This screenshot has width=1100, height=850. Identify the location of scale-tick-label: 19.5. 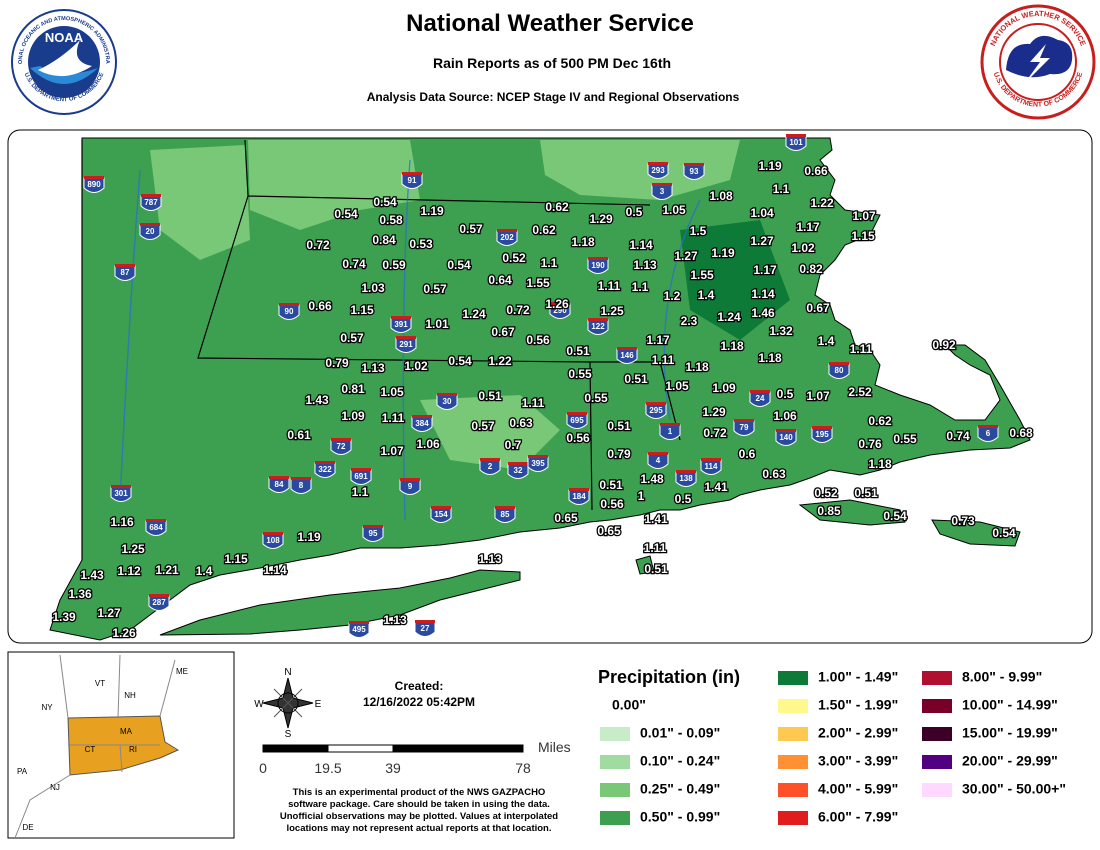
(327, 768).